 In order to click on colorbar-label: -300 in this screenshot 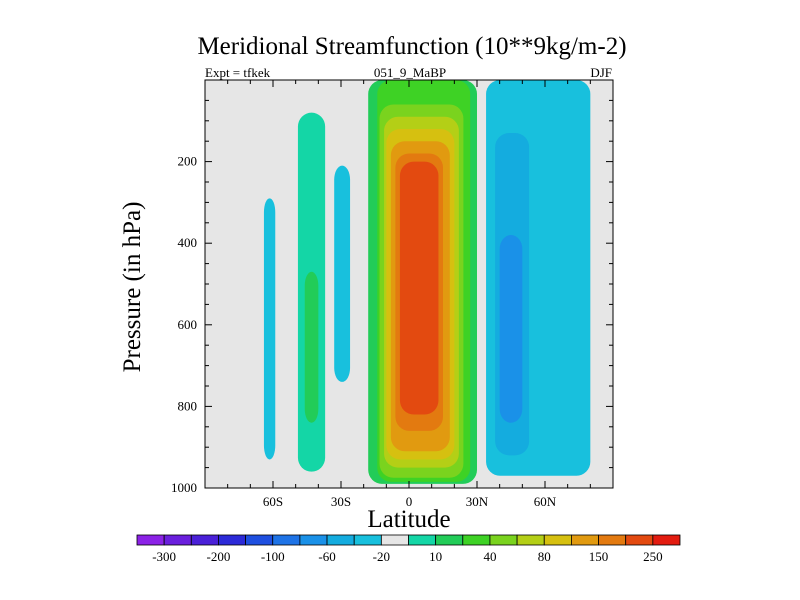, I will do `click(164, 556)`.